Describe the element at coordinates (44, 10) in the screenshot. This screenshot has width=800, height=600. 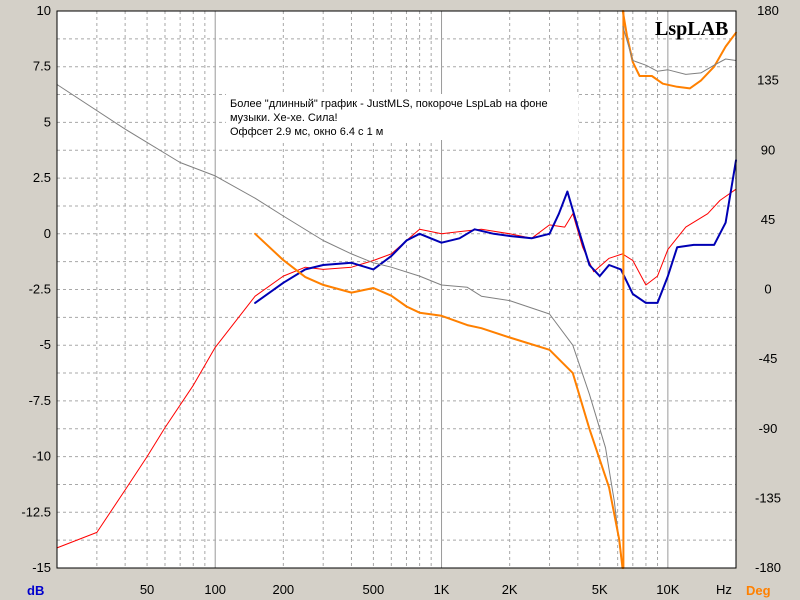
I see `y-left-tick-label: 10` at that location.